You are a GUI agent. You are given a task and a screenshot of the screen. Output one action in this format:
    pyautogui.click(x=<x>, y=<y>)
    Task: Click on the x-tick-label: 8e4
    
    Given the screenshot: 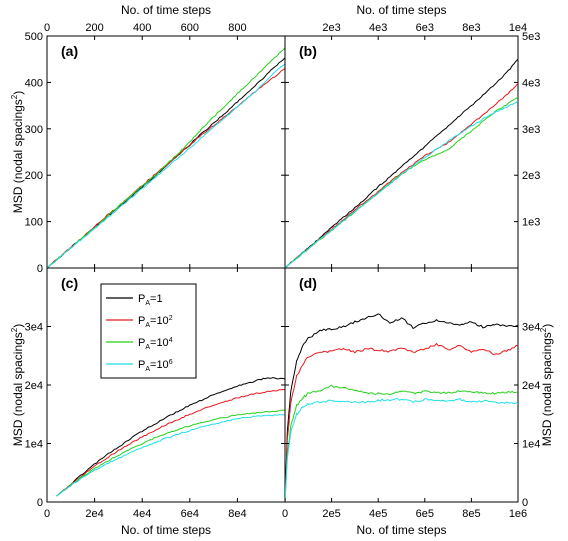 What is the action you would take?
    pyautogui.click(x=237, y=514)
    